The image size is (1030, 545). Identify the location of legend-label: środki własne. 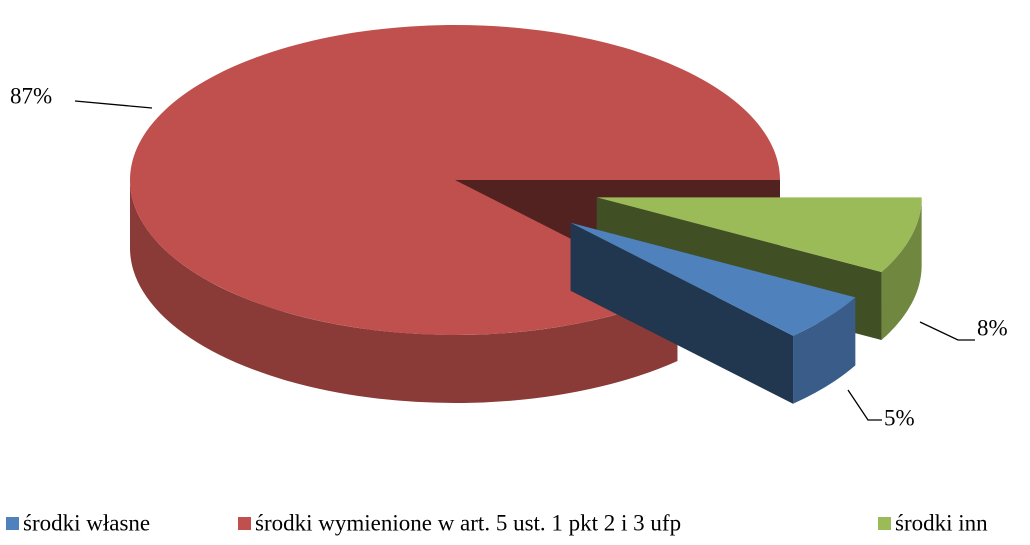
(86, 522).